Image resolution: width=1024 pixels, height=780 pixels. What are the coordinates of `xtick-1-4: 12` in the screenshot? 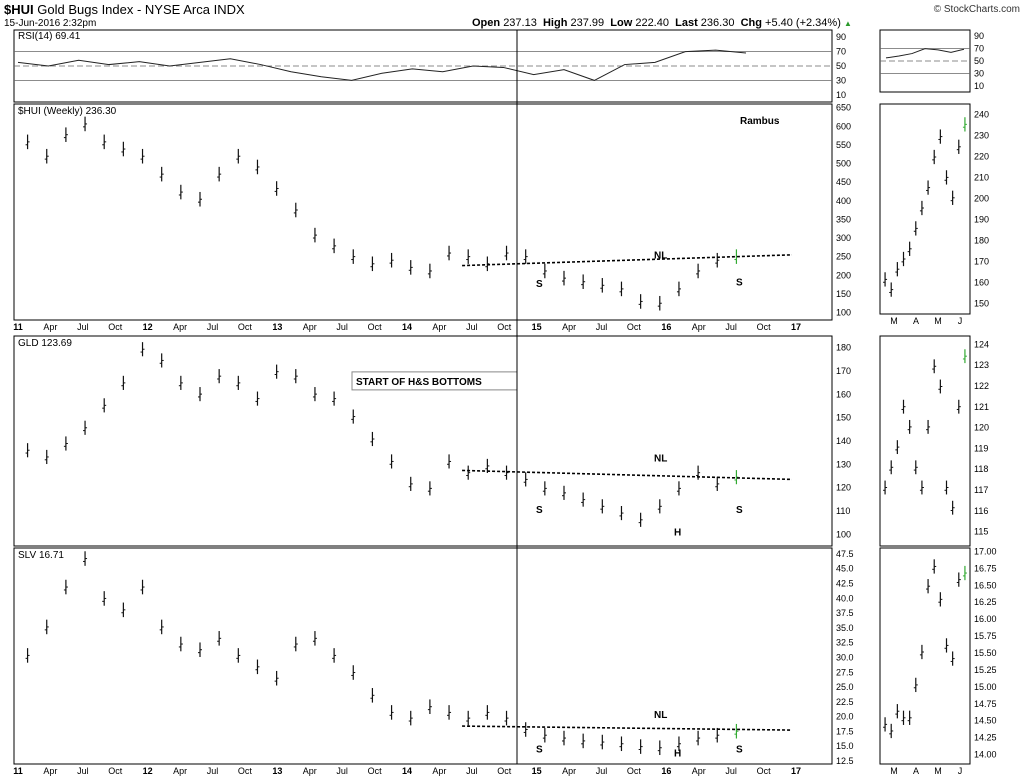 It's located at (148, 771).